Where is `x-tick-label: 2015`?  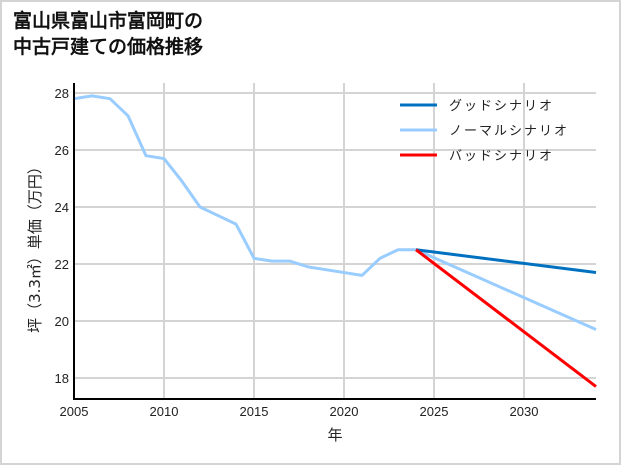
x-tick-label: 2015 is located at coordinates (254, 411).